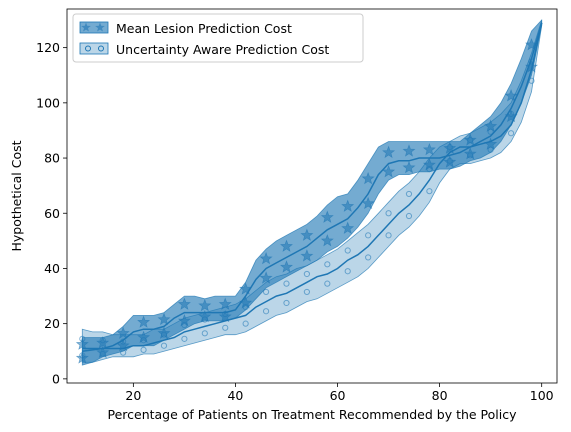 The height and width of the screenshot is (432, 571). What do you see at coordinates (56, 378) in the screenshot?
I see `y-tick-label: 0` at bounding box center [56, 378].